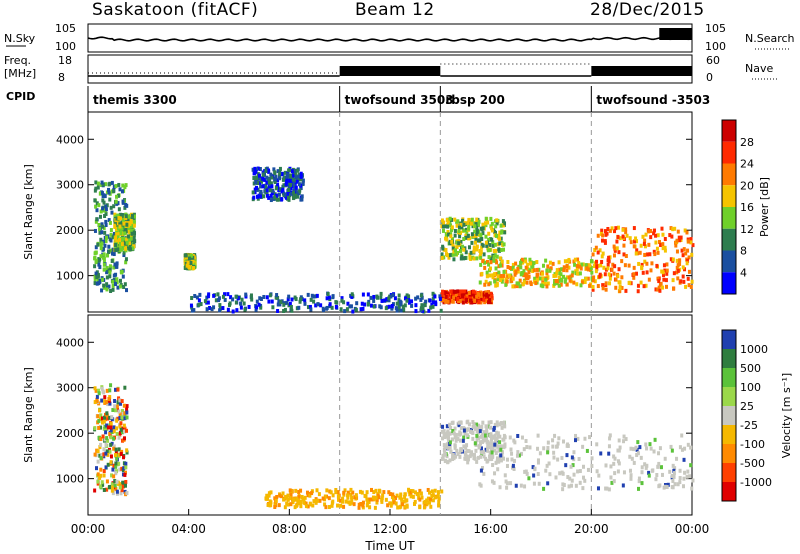 The height and width of the screenshot is (554, 800). Describe the element at coordinates (747, 164) in the screenshot. I see `power-colorbar-tick-1: 24` at that location.